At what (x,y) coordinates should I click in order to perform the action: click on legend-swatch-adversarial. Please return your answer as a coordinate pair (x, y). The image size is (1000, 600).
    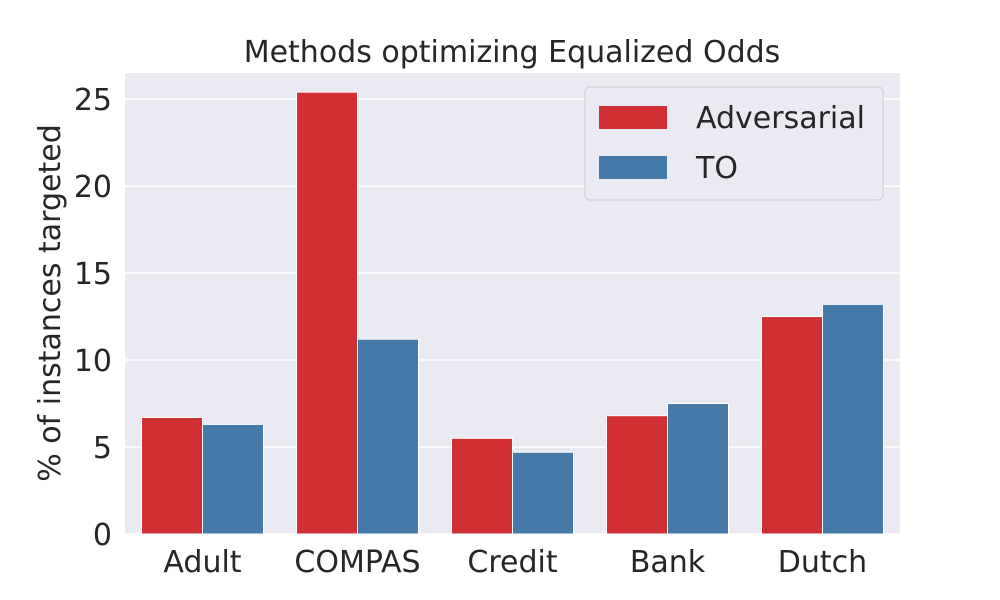
    Looking at the image, I should click on (633, 117).